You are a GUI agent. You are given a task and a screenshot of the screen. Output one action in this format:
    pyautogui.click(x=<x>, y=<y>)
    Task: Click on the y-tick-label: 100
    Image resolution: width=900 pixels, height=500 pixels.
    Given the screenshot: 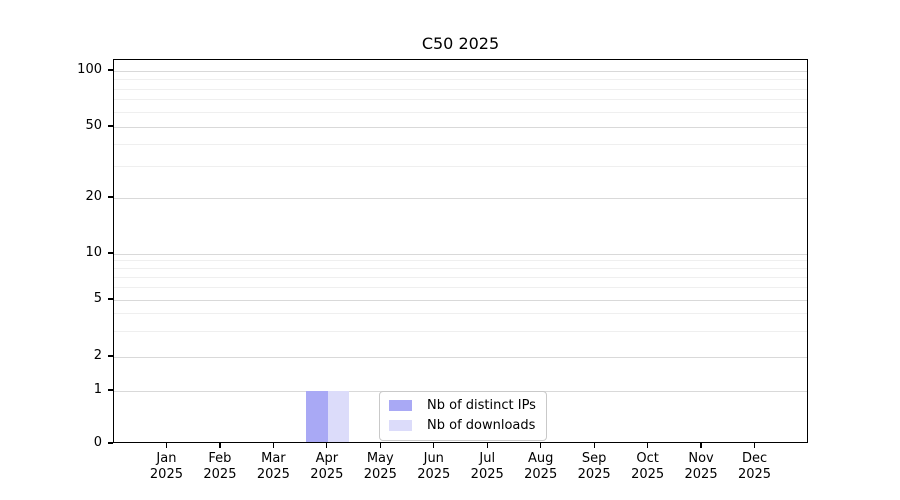 What is the action you would take?
    pyautogui.click(x=89, y=69)
    